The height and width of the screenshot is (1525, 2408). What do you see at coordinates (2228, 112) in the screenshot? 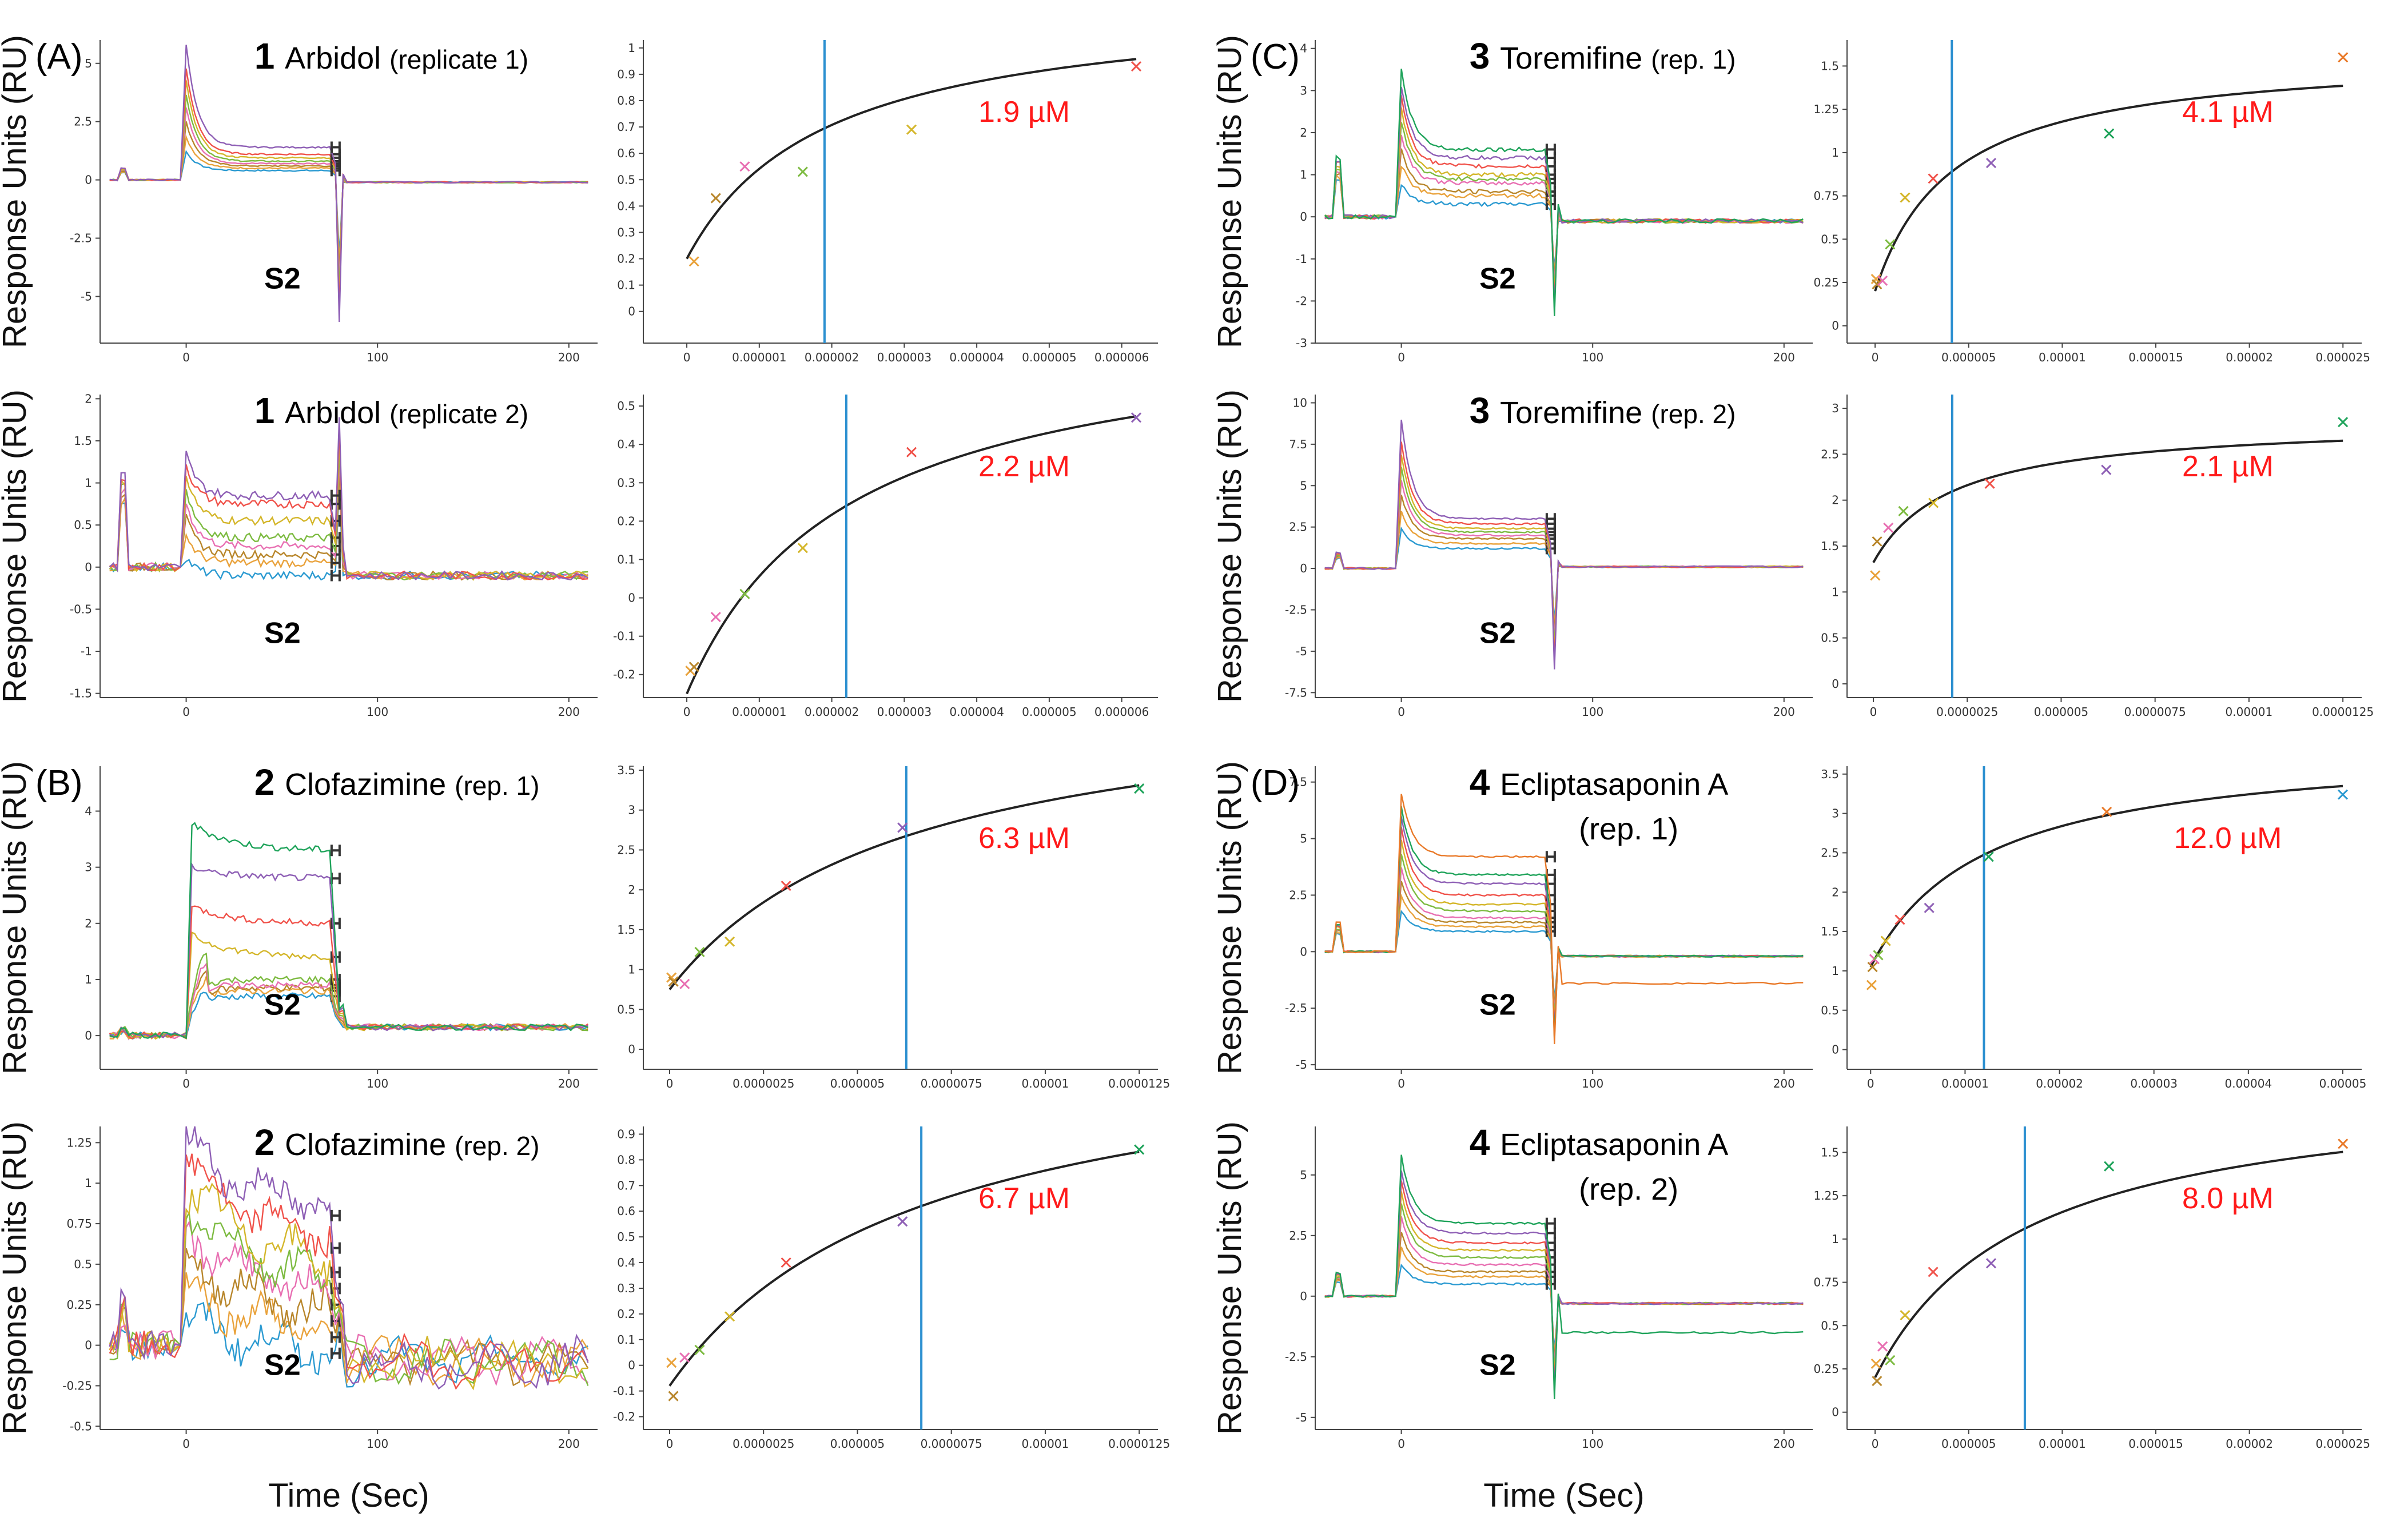
I see `kd-value: 4.1 µM` at bounding box center [2228, 112].